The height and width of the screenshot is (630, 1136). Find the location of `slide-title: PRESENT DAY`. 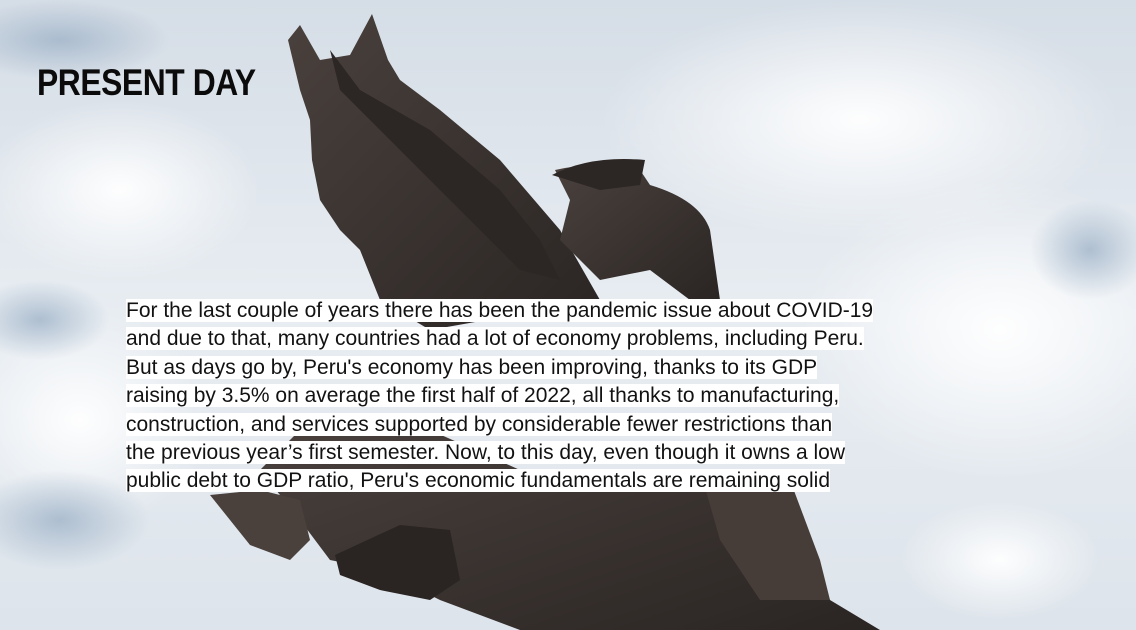

slide-title: PRESENT DAY is located at coordinates (146, 82).